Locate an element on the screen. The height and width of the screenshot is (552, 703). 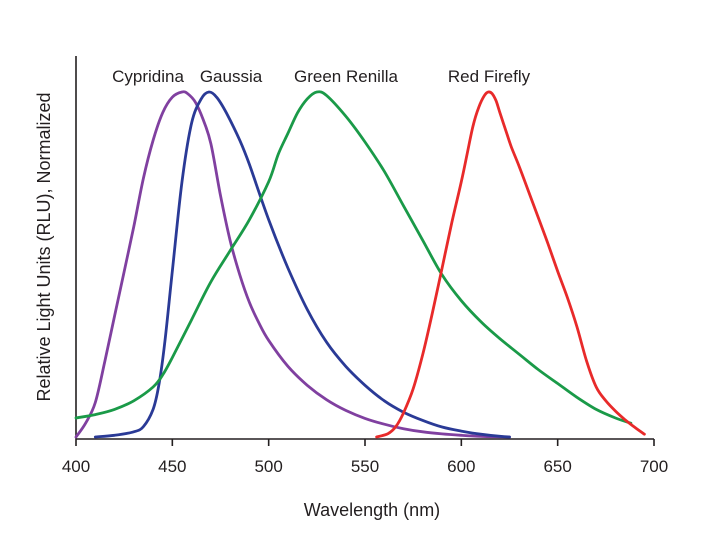
x-tick-label-400: 400 is located at coordinates (76, 466).